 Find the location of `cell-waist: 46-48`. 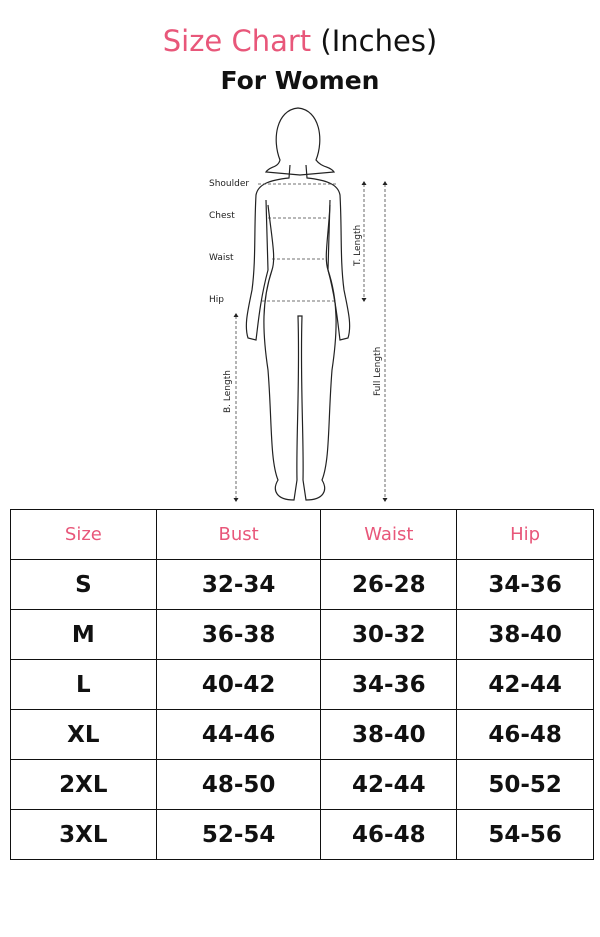

cell-waist: 46-48 is located at coordinates (389, 834).